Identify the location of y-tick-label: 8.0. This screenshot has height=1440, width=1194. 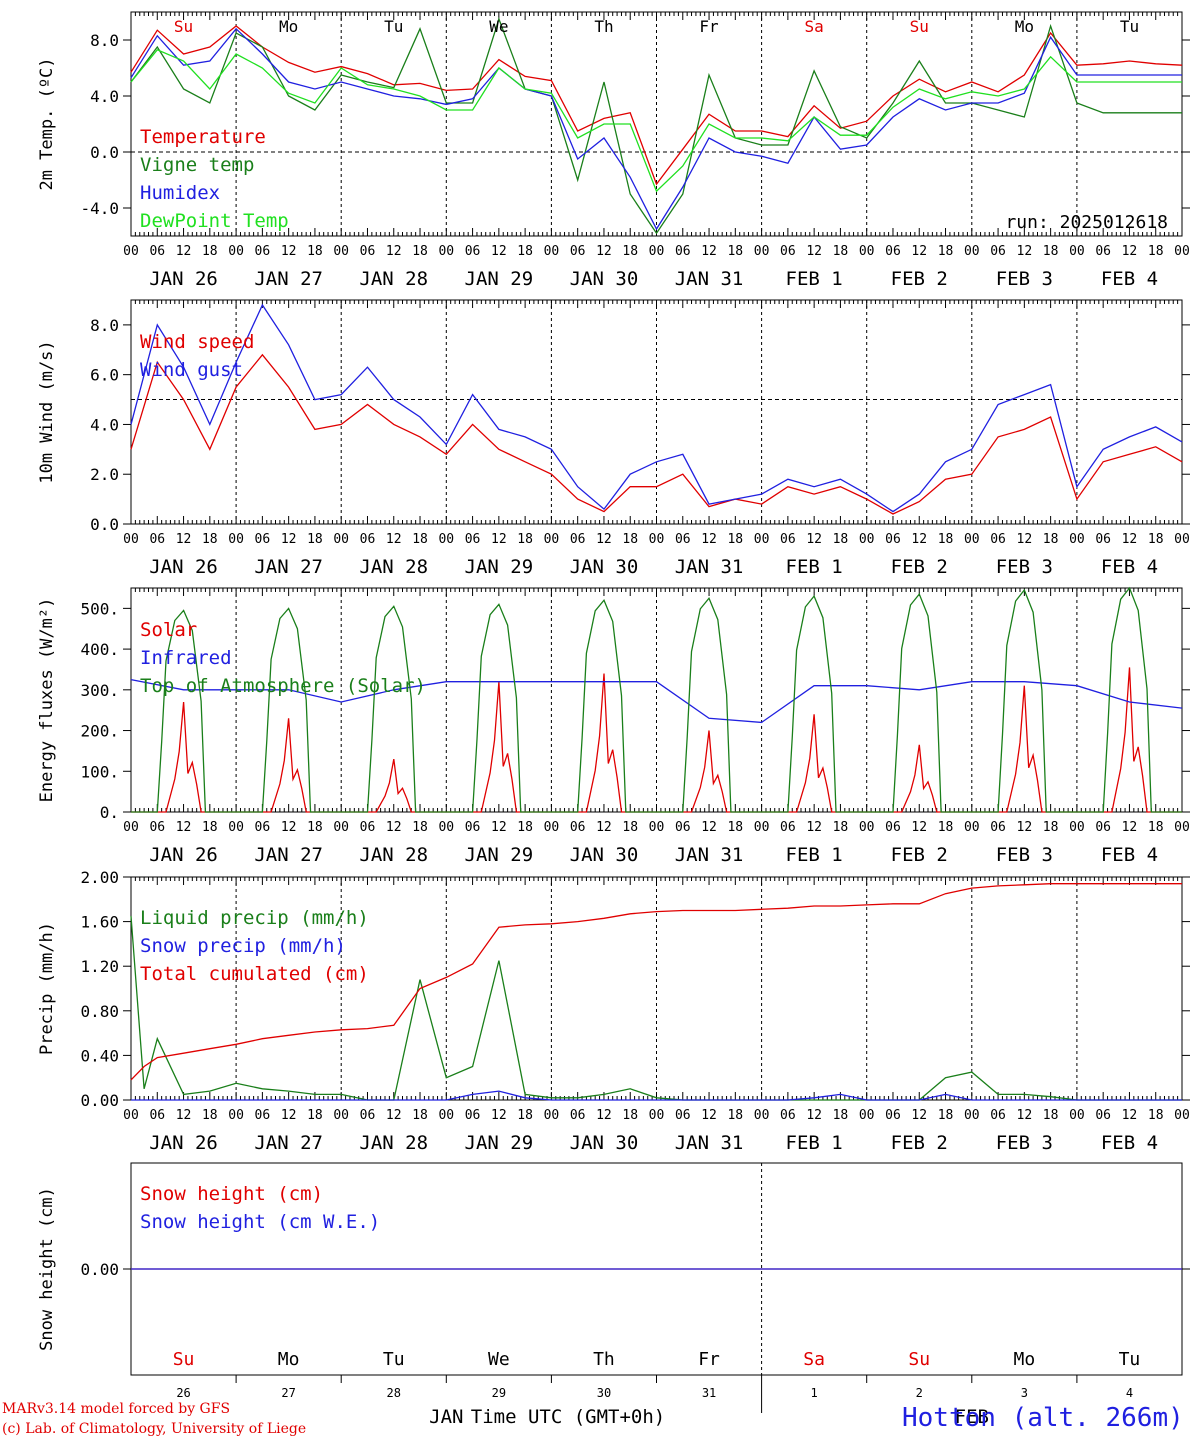
(104, 325).